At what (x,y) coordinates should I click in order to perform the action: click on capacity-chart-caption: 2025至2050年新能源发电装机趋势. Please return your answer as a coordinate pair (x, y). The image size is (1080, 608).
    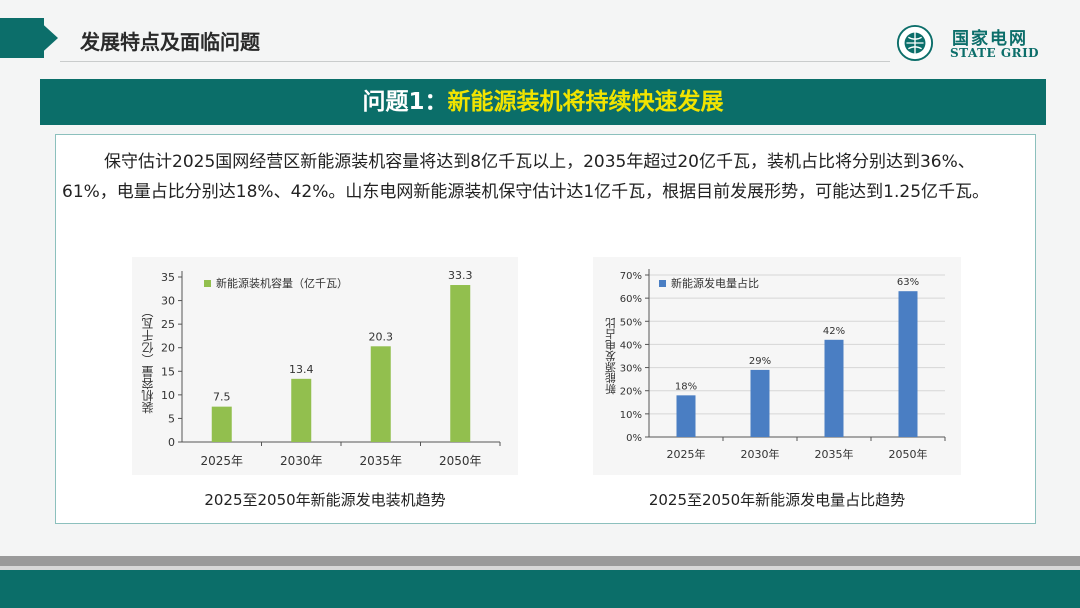
    Looking at the image, I should click on (325, 500).